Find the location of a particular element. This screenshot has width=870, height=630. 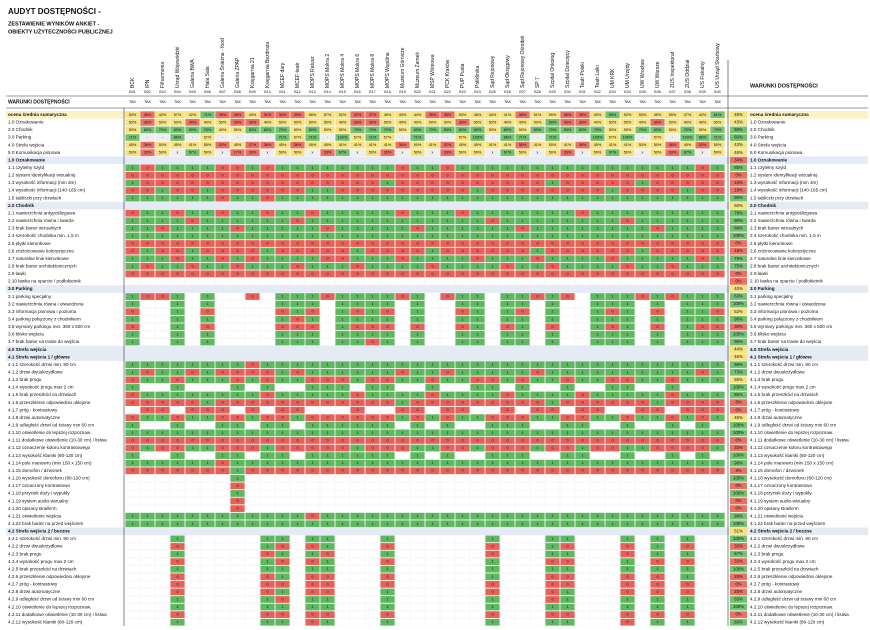

cell-value: 38% is located at coordinates (448, 115).